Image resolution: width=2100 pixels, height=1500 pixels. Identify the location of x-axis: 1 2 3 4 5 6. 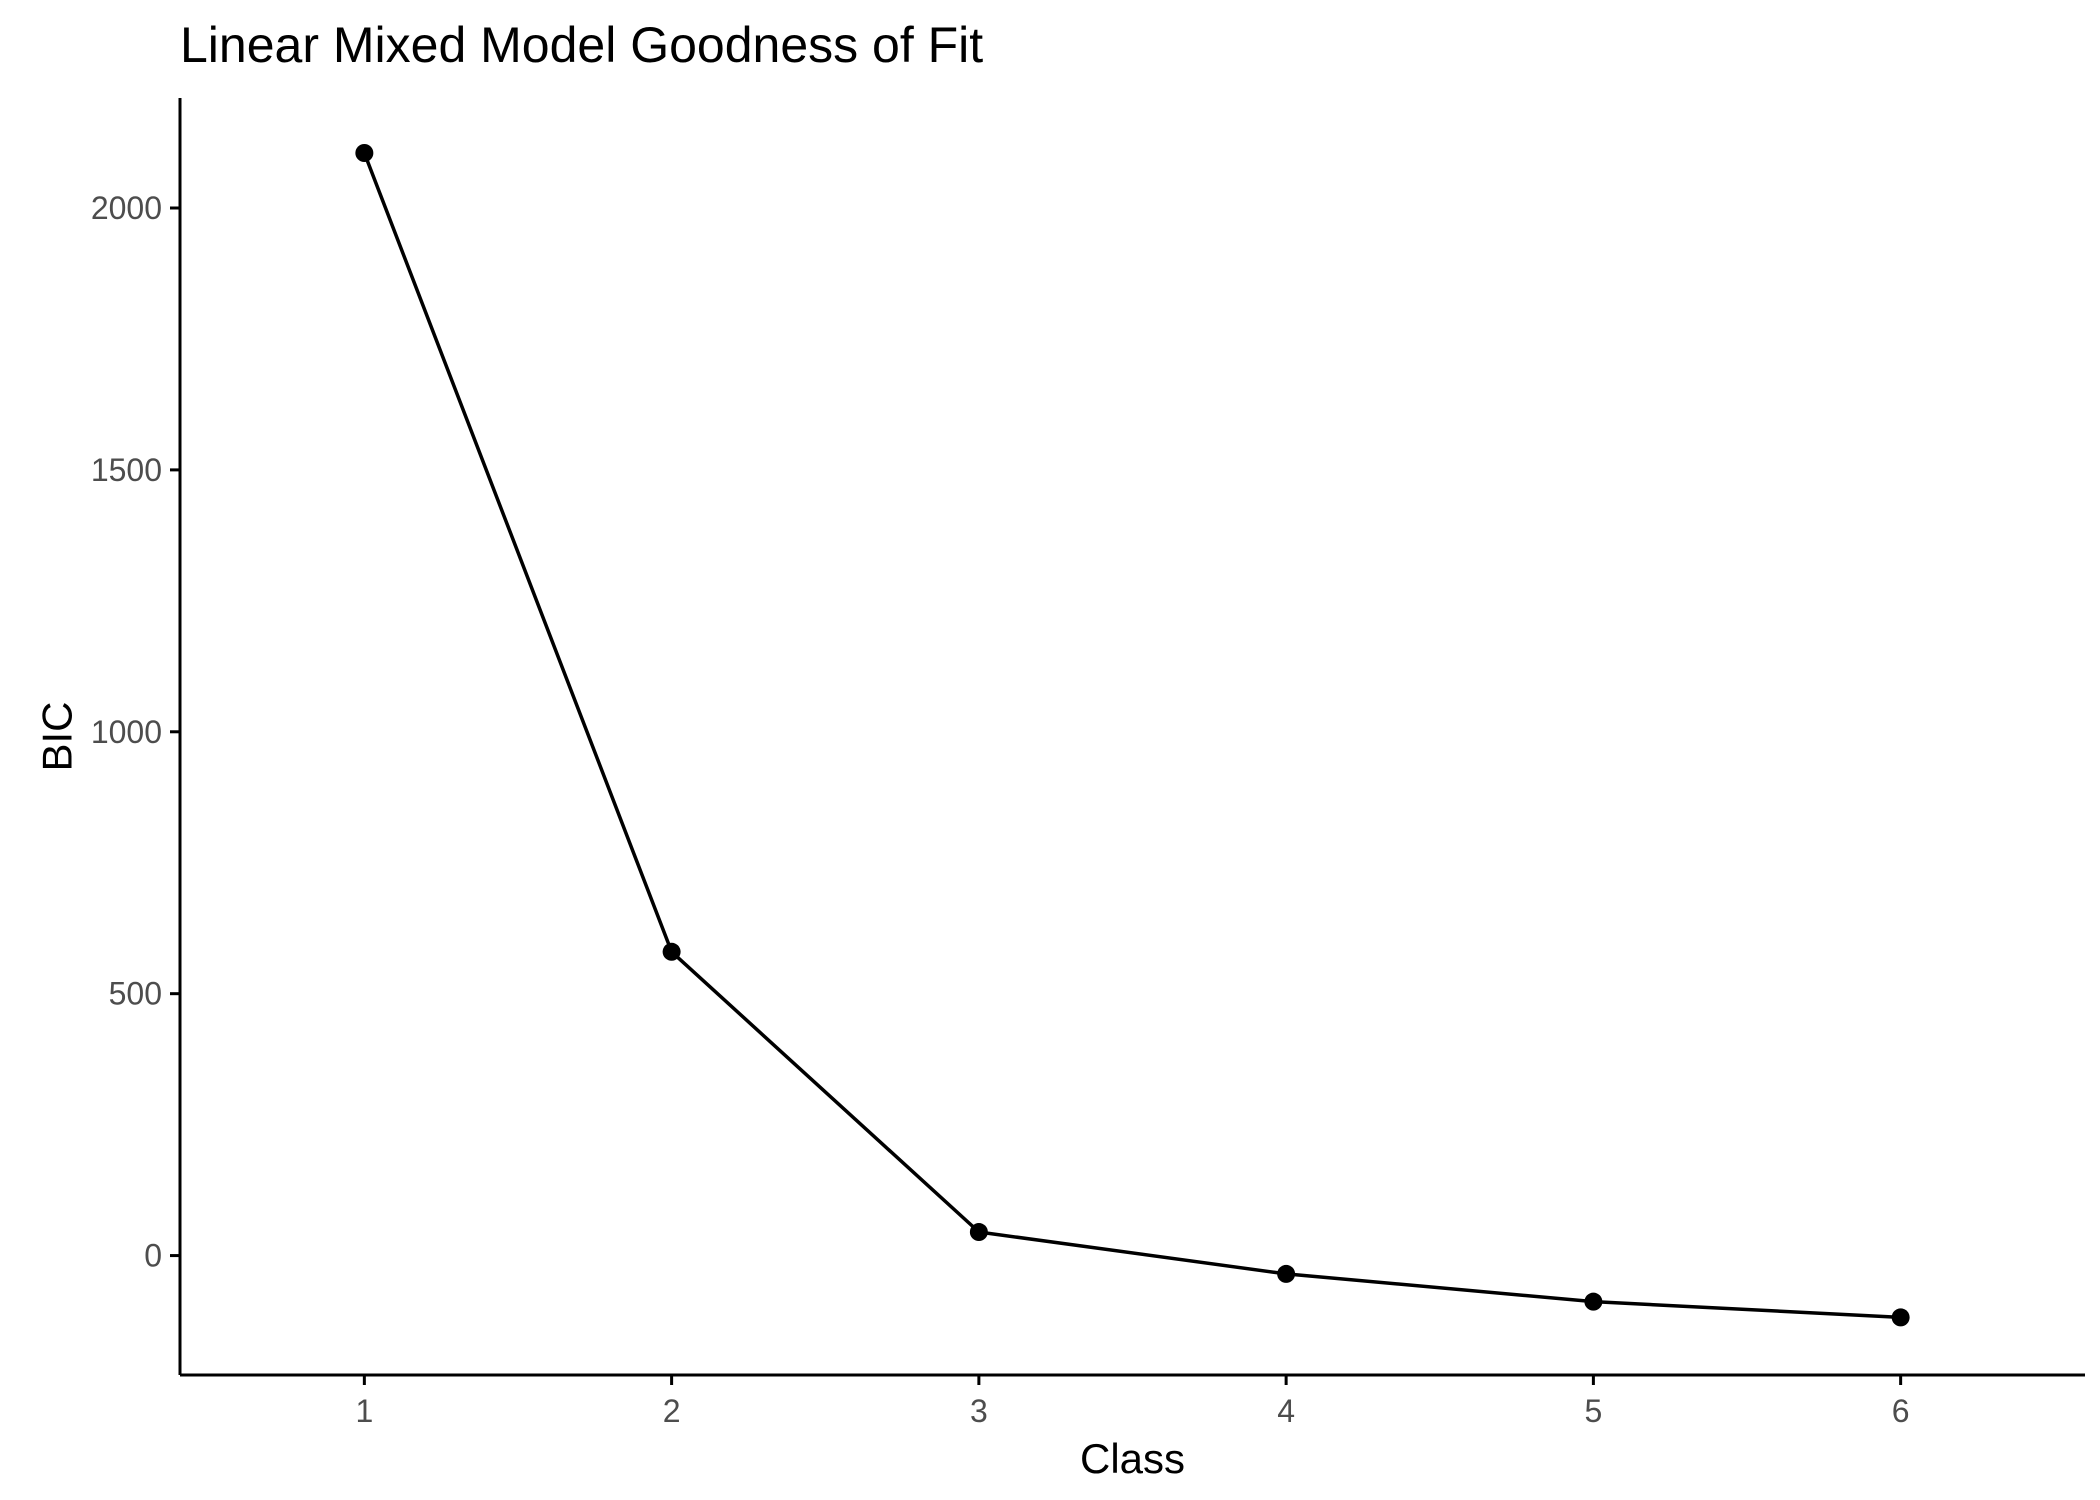
(1132, 1402).